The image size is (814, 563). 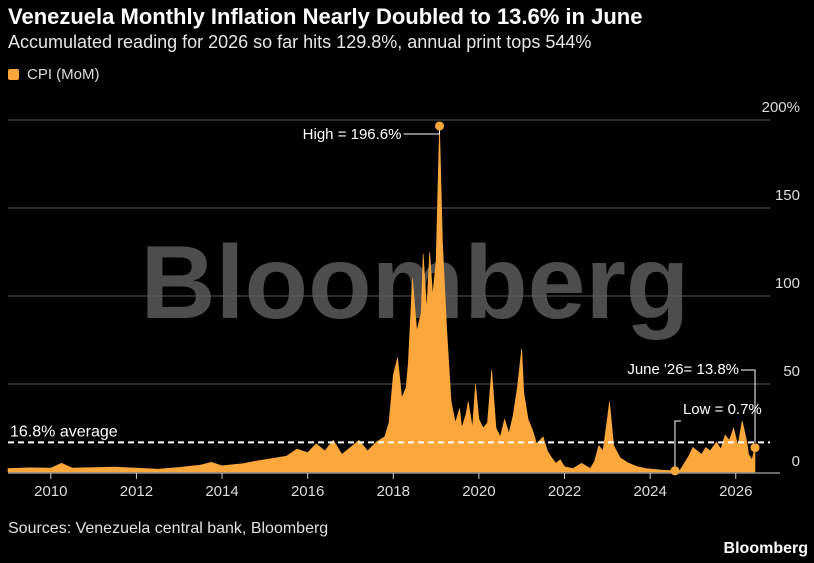 What do you see at coordinates (440, 126) in the screenshot?
I see `high-marker` at bounding box center [440, 126].